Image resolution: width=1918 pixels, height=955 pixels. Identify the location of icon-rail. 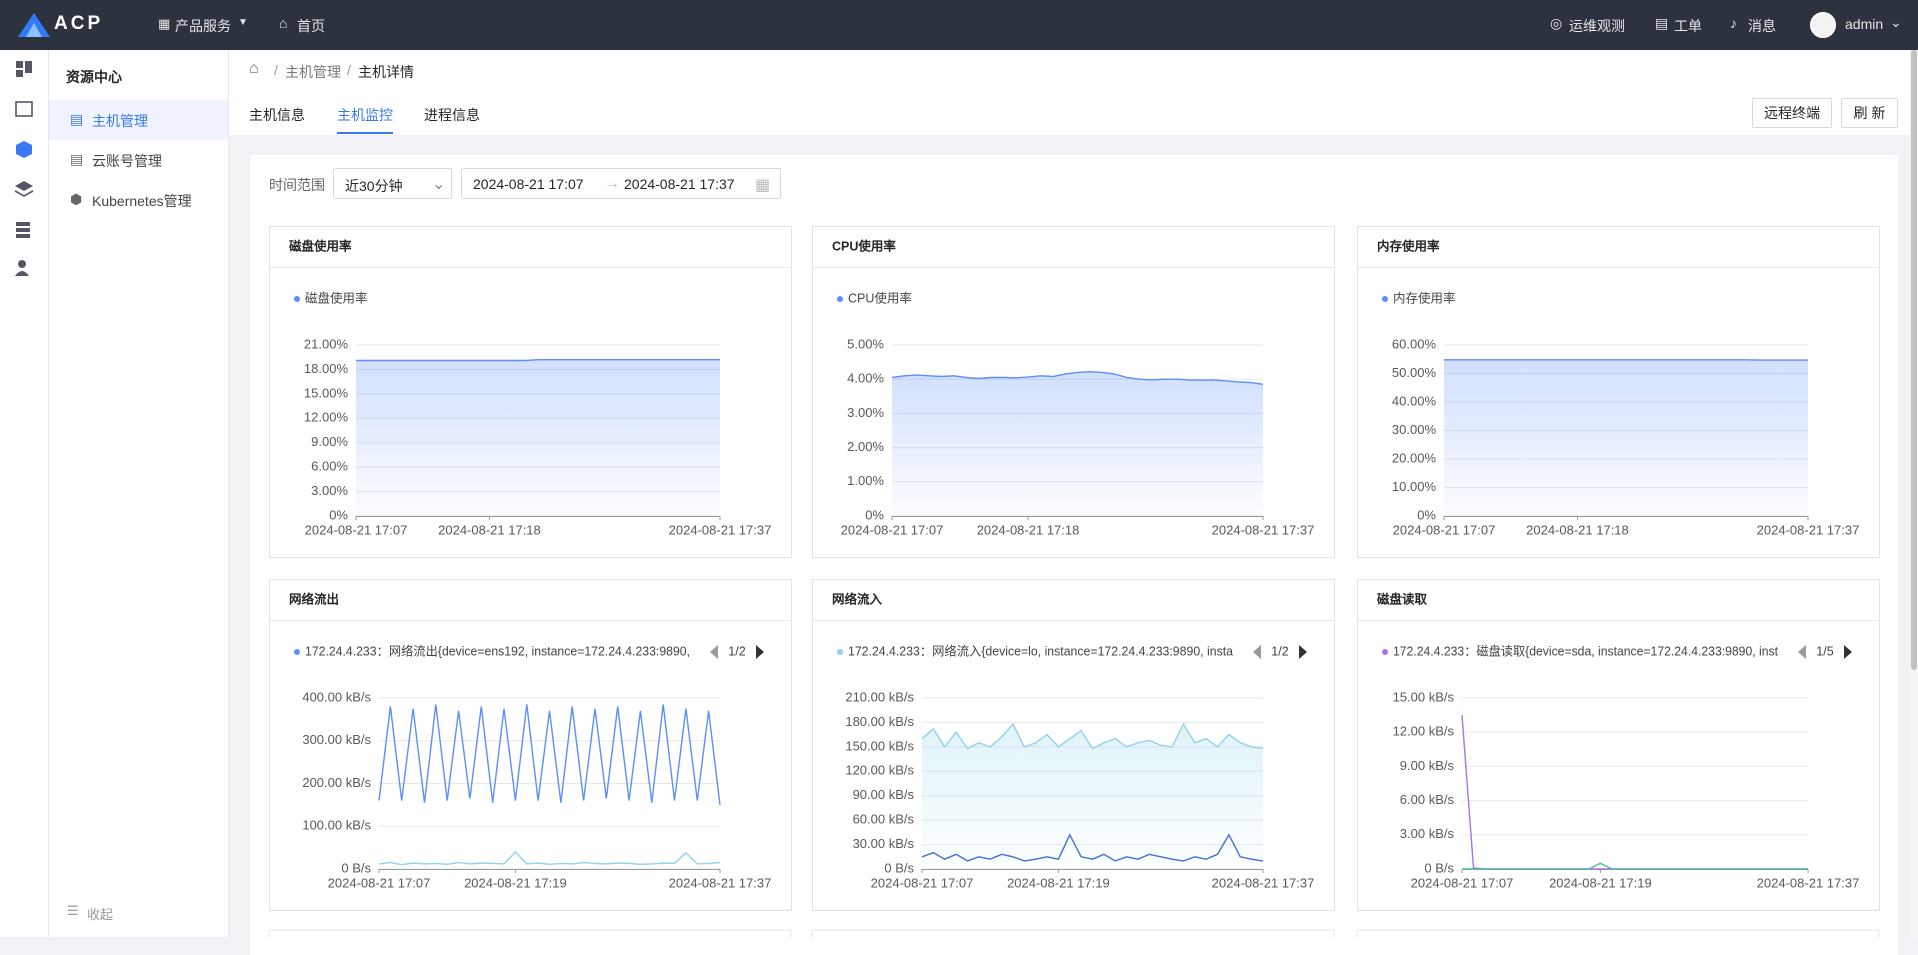
(24, 493).